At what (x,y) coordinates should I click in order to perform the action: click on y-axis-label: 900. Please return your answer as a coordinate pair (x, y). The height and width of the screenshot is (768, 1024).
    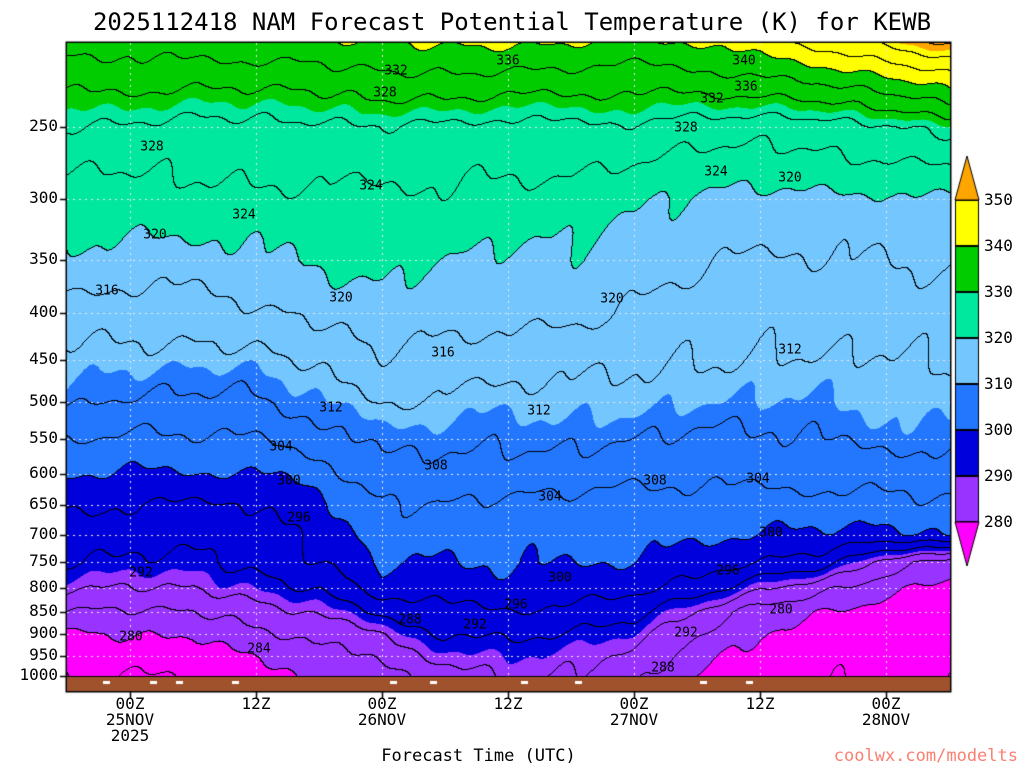
    Looking at the image, I should click on (43, 633).